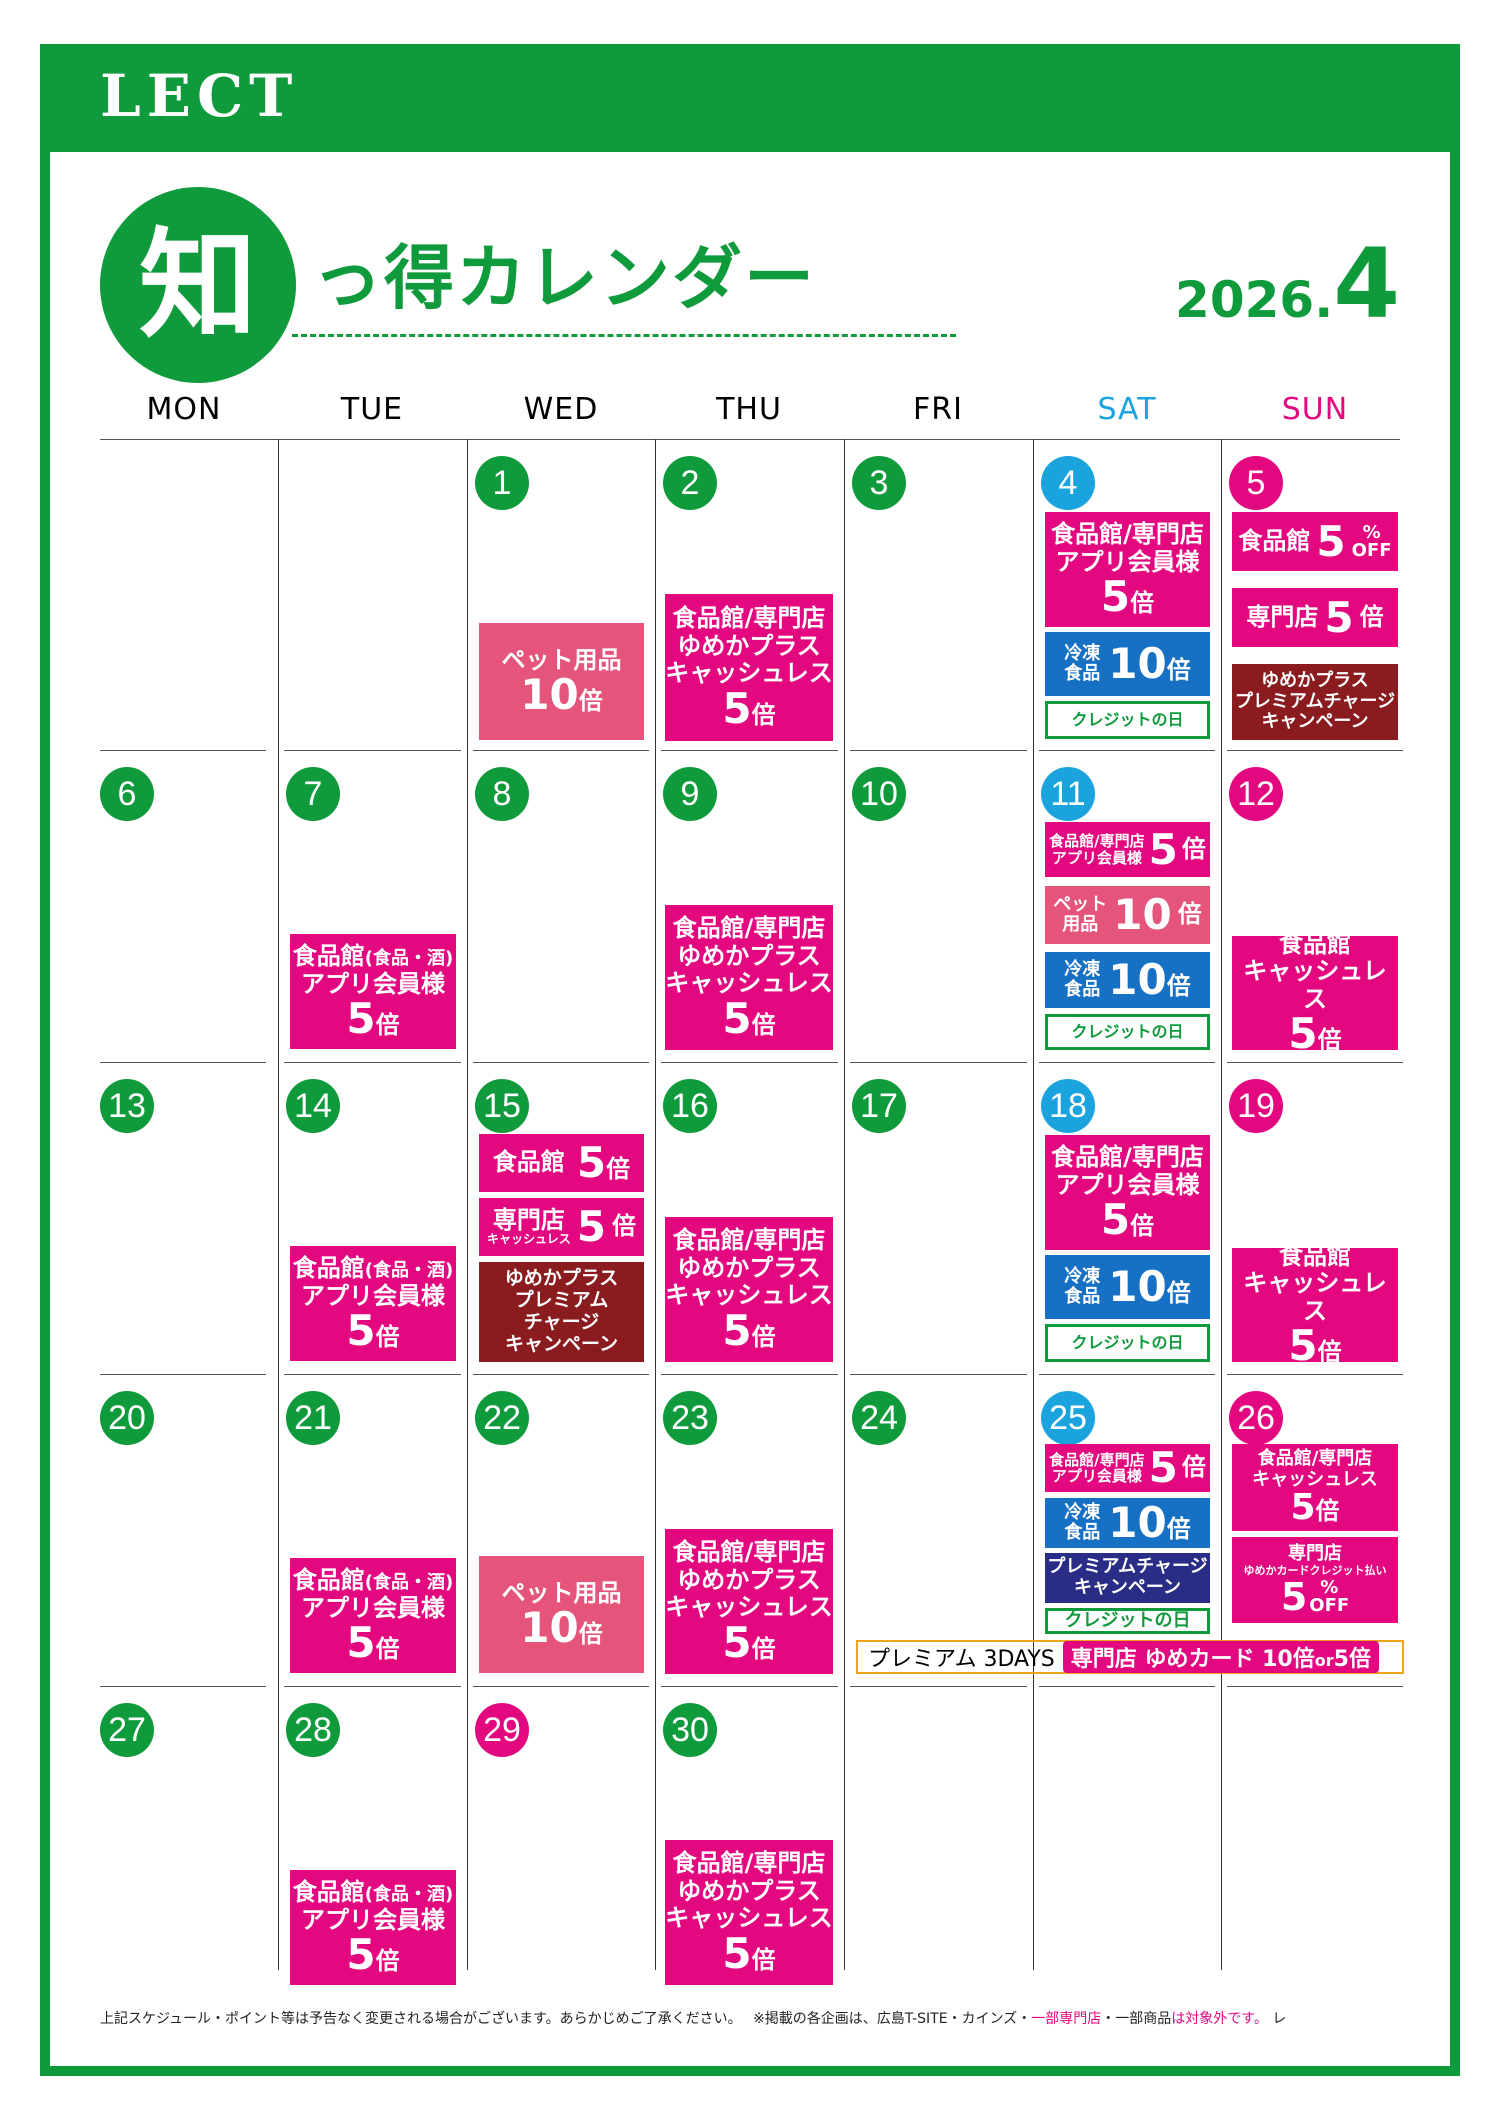  What do you see at coordinates (1103, 1659) in the screenshot?
I see `premium-tag1: 専門店` at bounding box center [1103, 1659].